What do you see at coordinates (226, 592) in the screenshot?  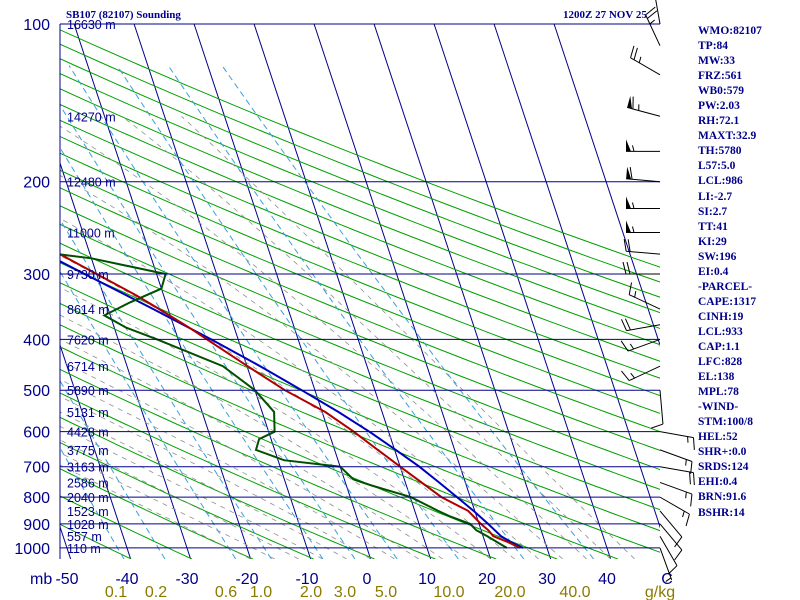 I see `mixing-ratio-label: 0.6` at bounding box center [226, 592].